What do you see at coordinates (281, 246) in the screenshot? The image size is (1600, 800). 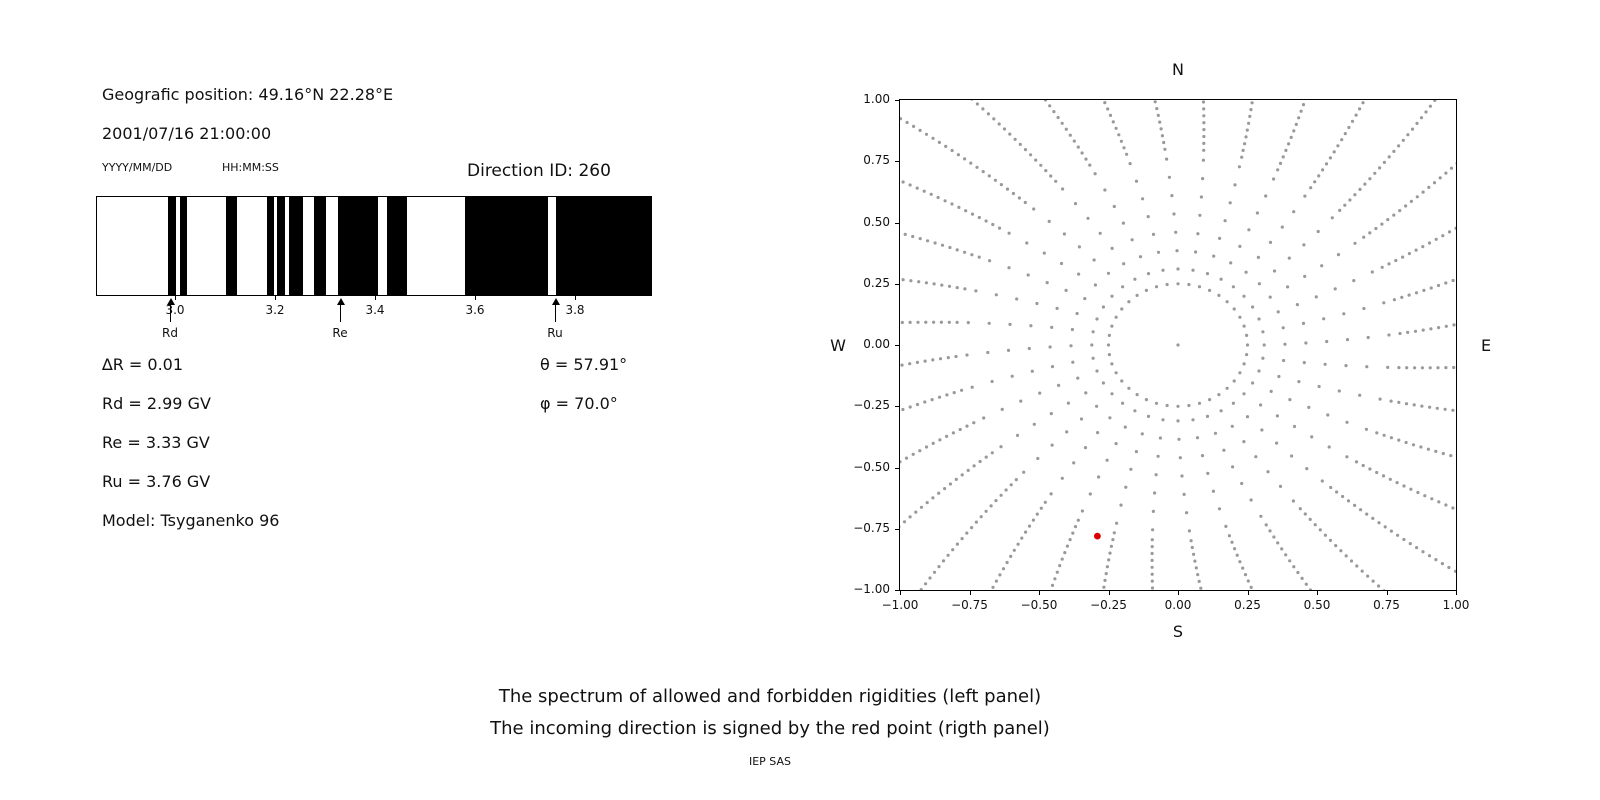 I see `allowed-rigidity-band` at bounding box center [281, 246].